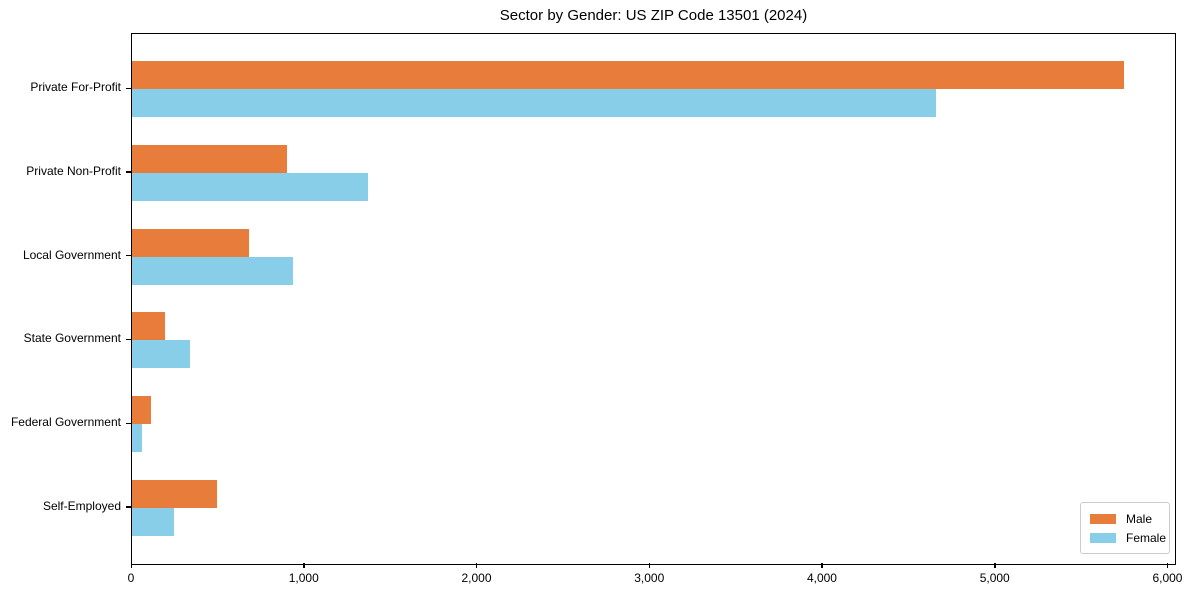  What do you see at coordinates (1103, 537) in the screenshot?
I see `legend-swatch-female` at bounding box center [1103, 537].